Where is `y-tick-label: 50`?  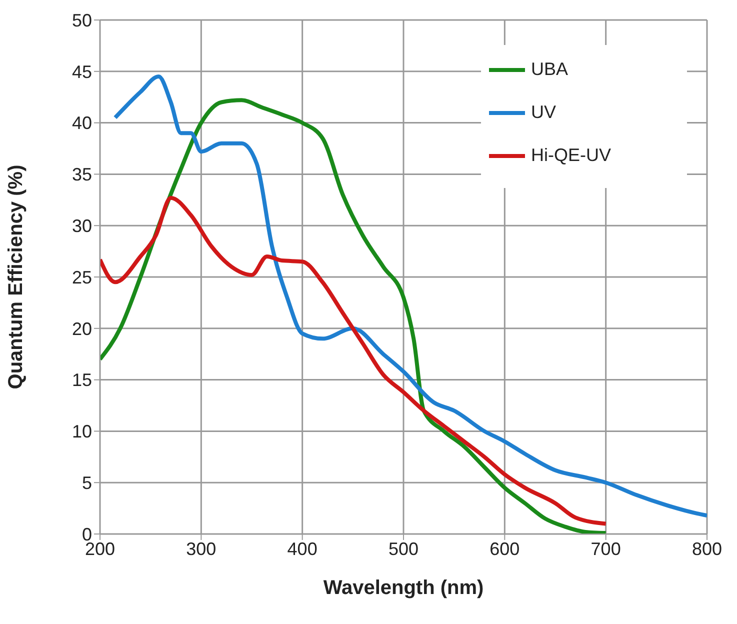 y-tick-label: 50 is located at coordinates (82, 20).